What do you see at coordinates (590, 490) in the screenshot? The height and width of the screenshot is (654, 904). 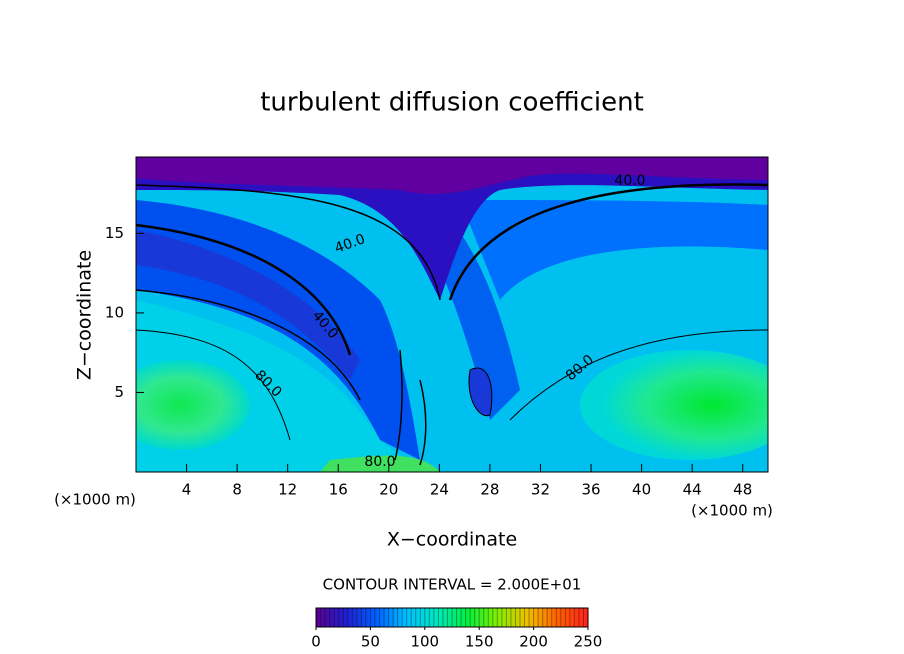 I see `x-tick-label: 36` at bounding box center [590, 490].